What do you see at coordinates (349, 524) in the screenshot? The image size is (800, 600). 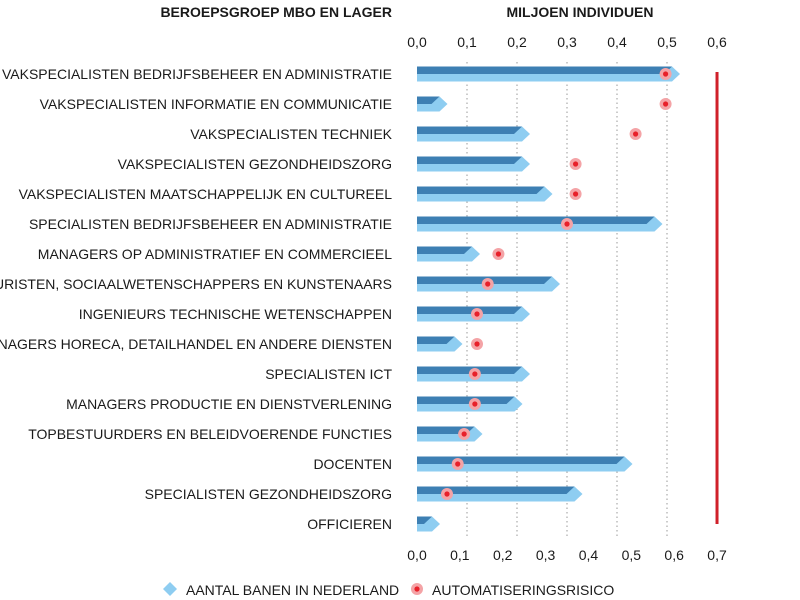 I see `category-label: OFFICIEREN` at bounding box center [349, 524].